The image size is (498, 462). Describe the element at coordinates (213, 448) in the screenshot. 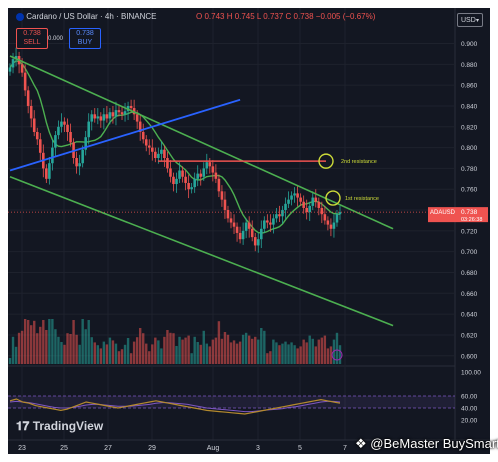

I see `x-tick-label: Aug` at that location.